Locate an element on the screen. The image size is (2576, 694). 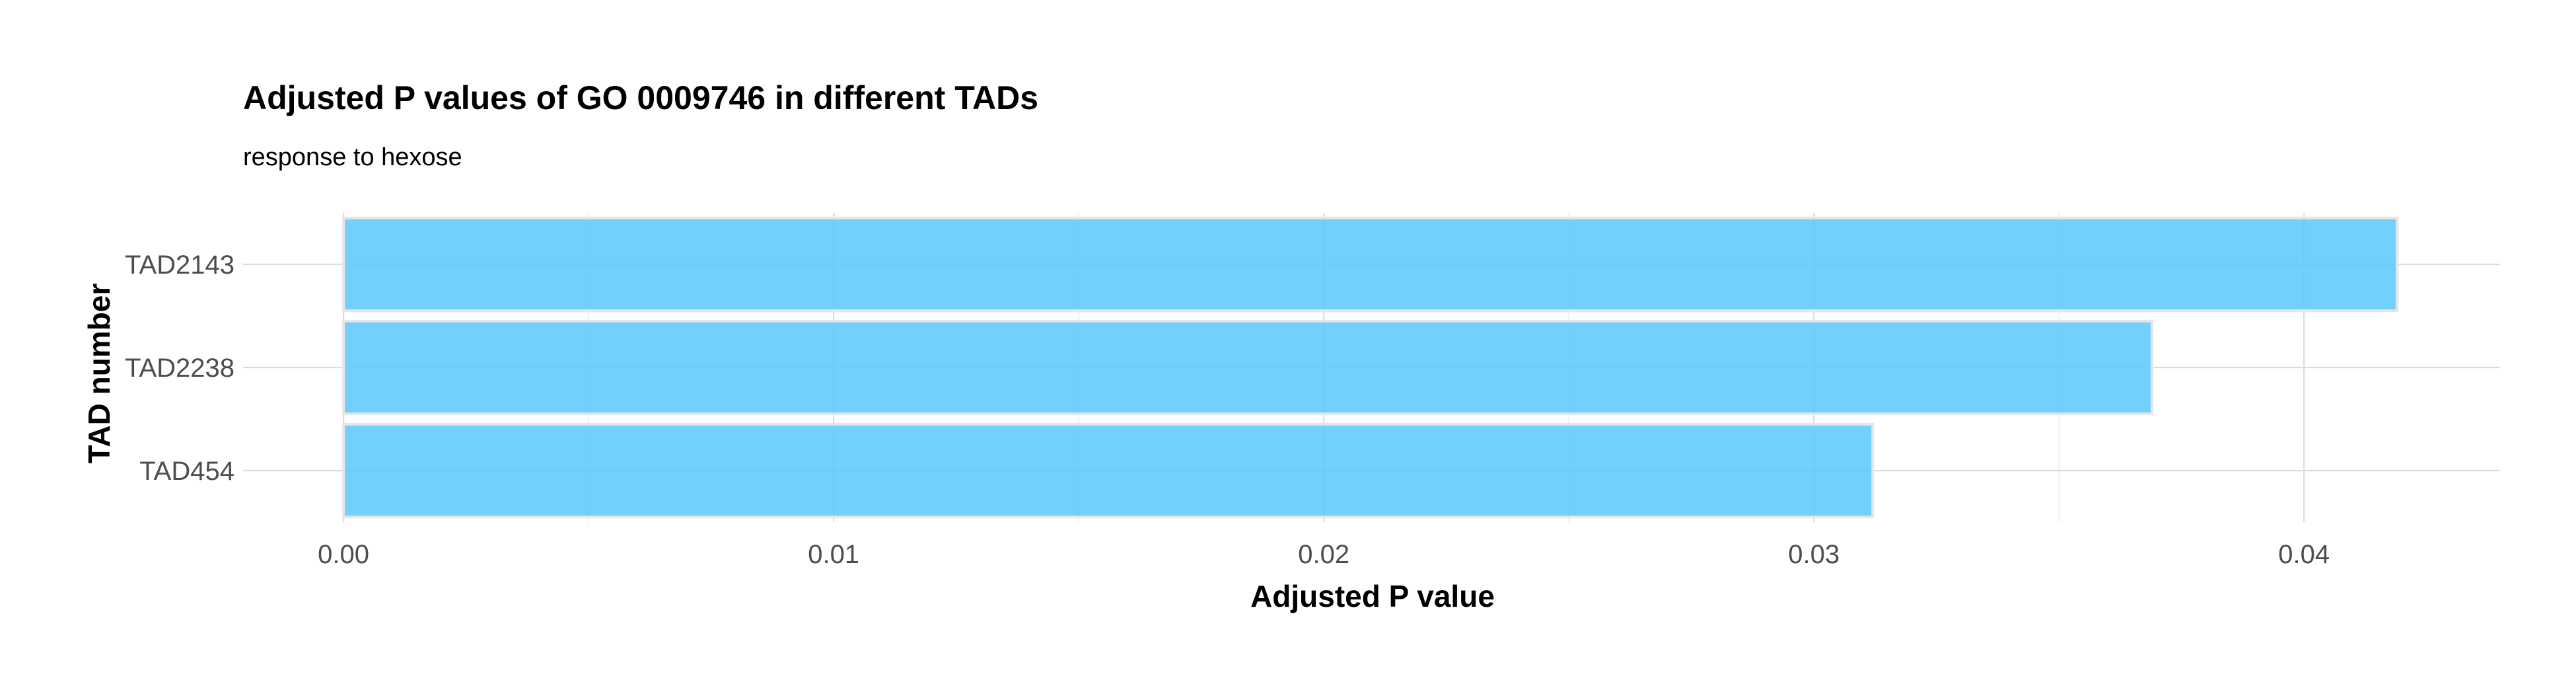
bar-tad454 is located at coordinates (1109, 470).